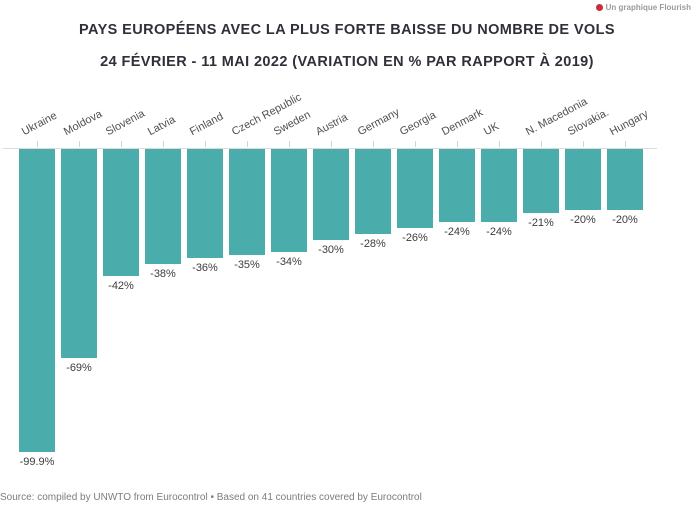 This screenshot has height=516, width=694. Describe the element at coordinates (541, 181) in the screenshot. I see `bar-n-macedonia` at that location.